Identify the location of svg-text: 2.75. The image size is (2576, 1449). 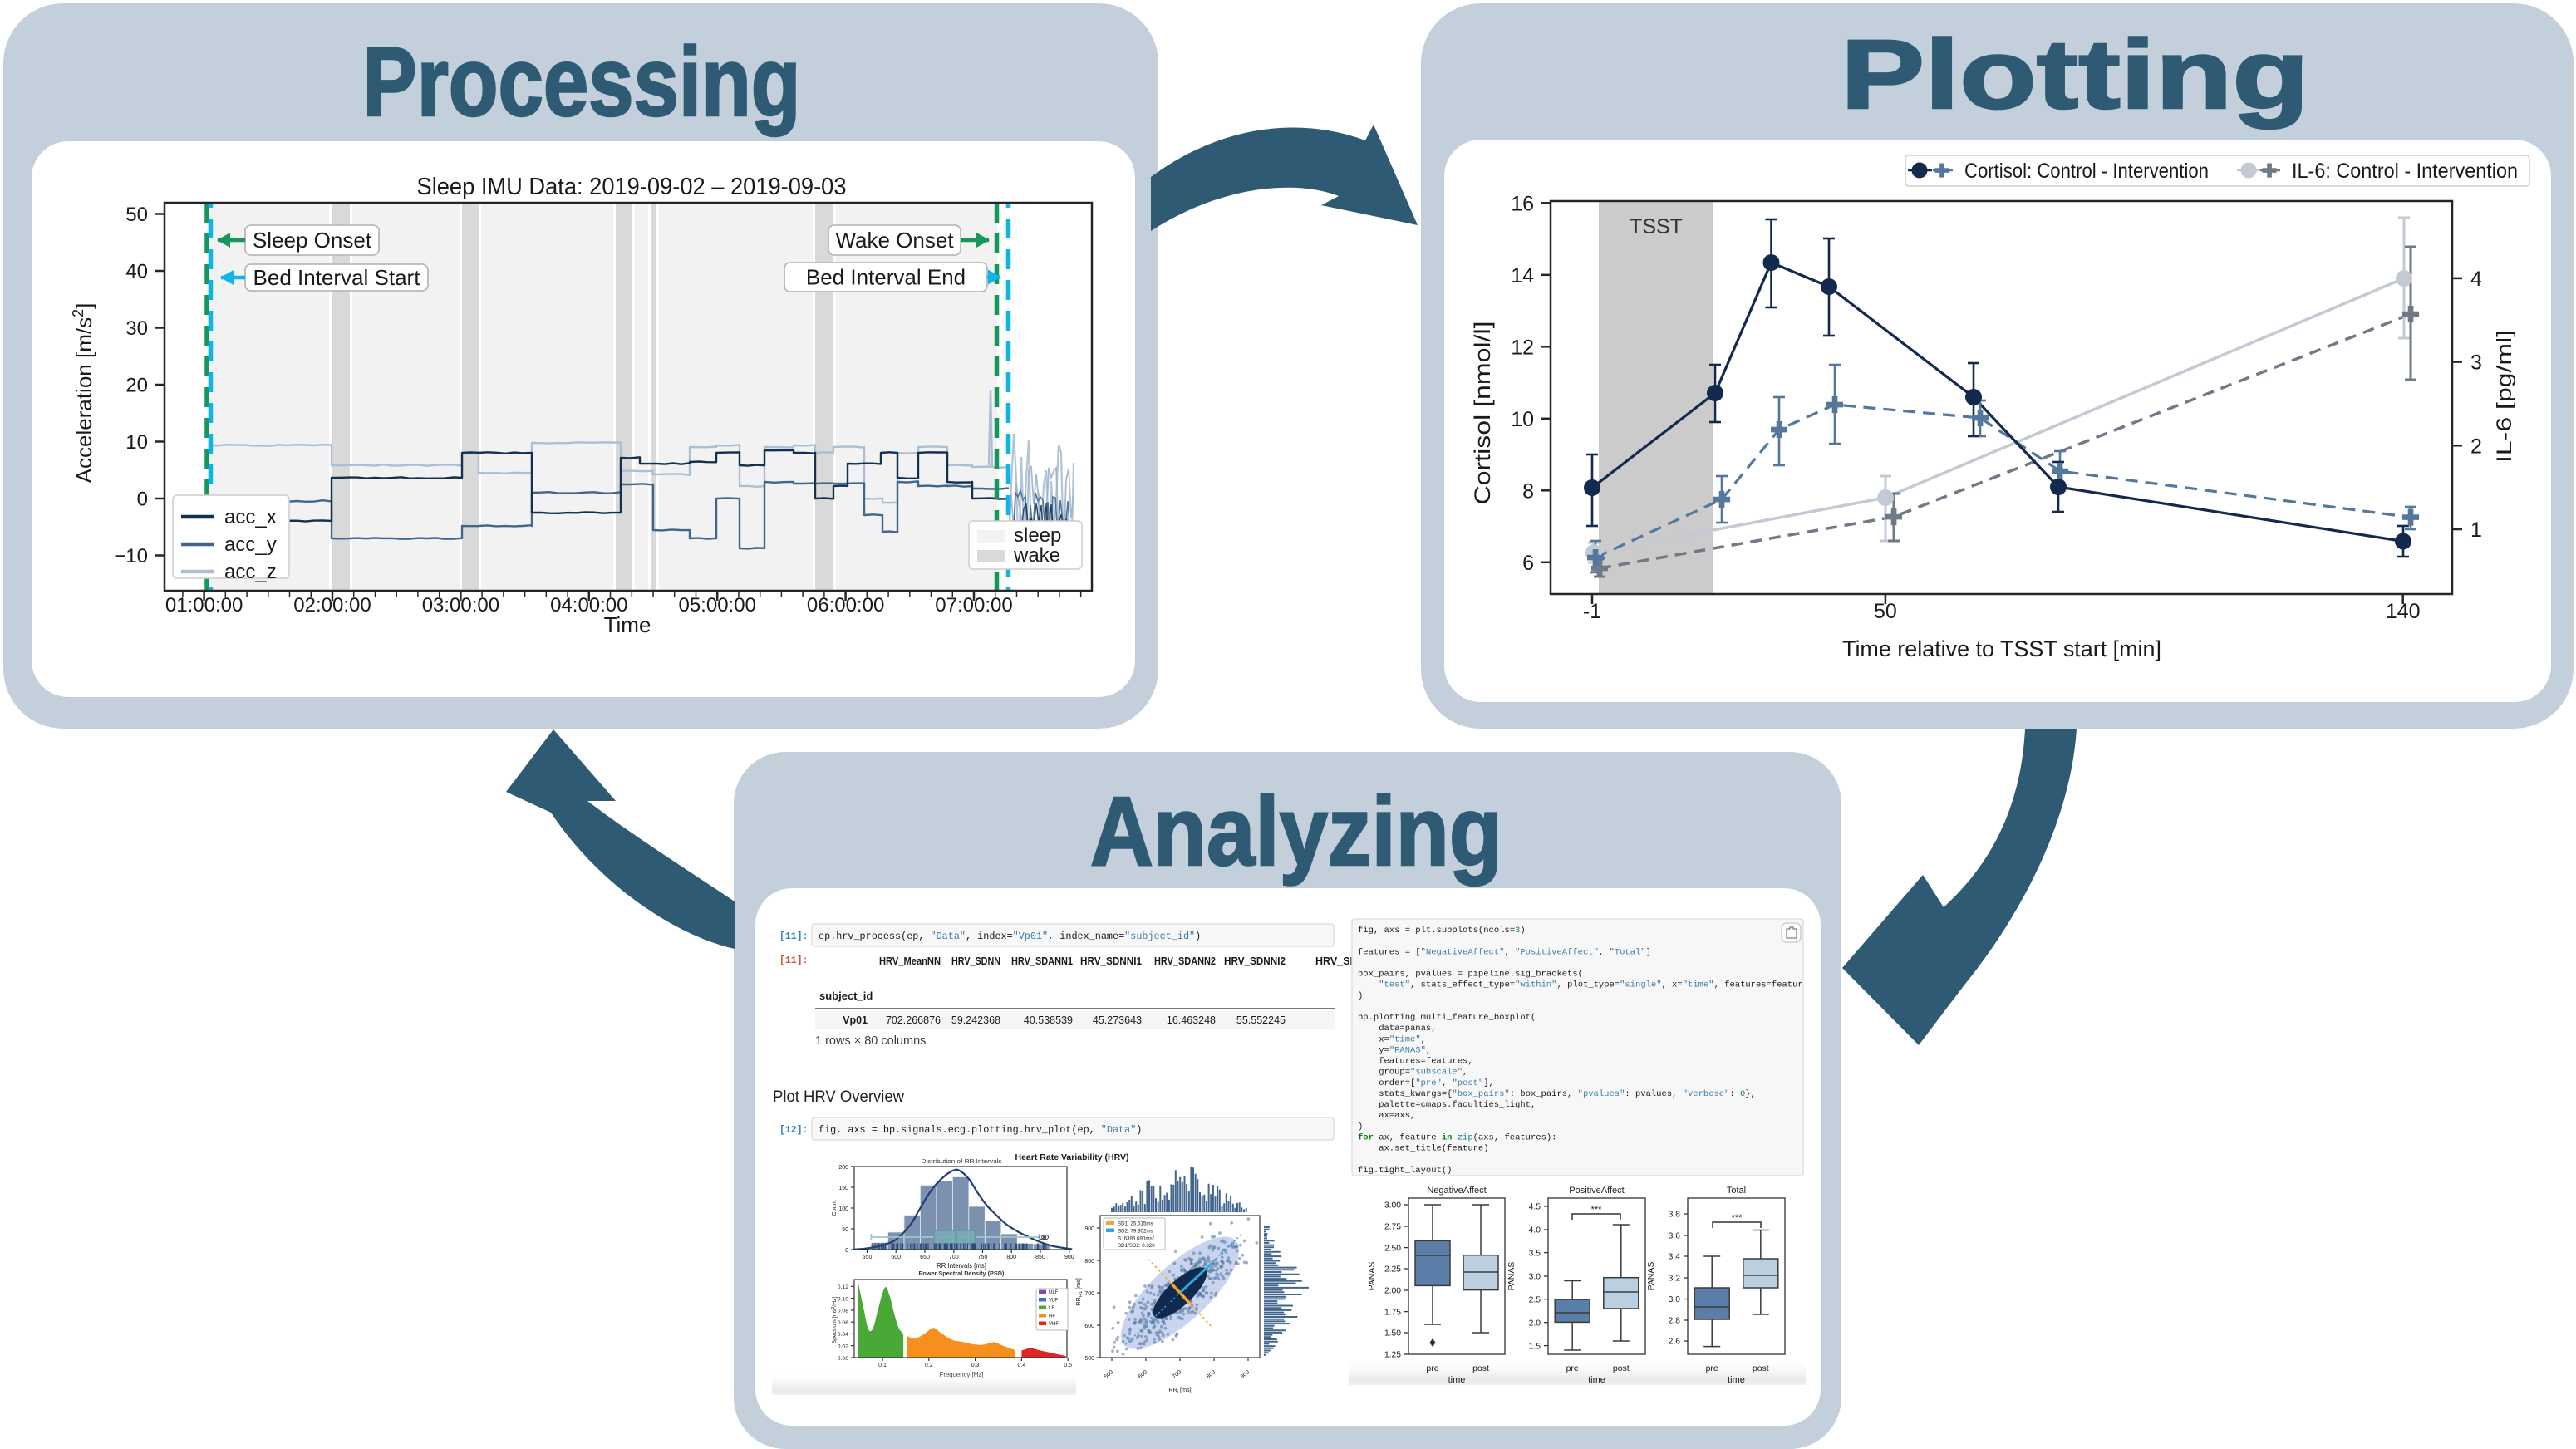
(1392, 1227).